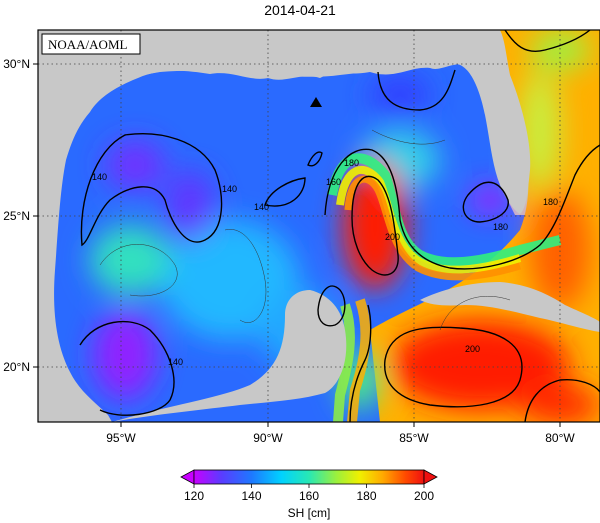 The image size is (600, 523). I want to click on credit-box, so click(91, 44).